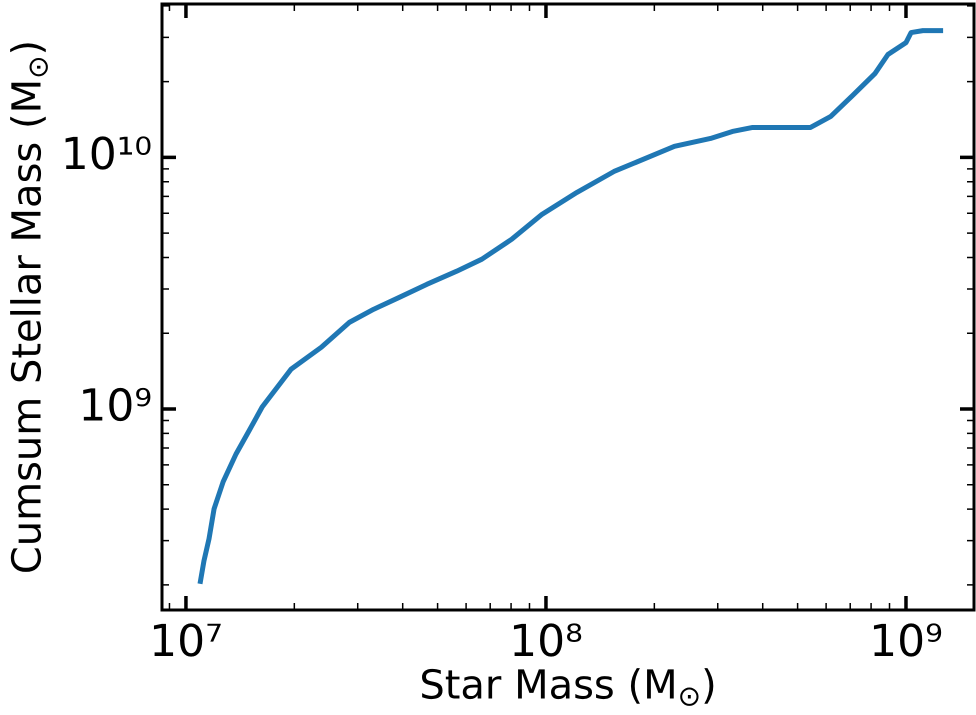  I want to click on y-axis-title: Cumsum Stellar Mass (M⊙), so click(29, 307).